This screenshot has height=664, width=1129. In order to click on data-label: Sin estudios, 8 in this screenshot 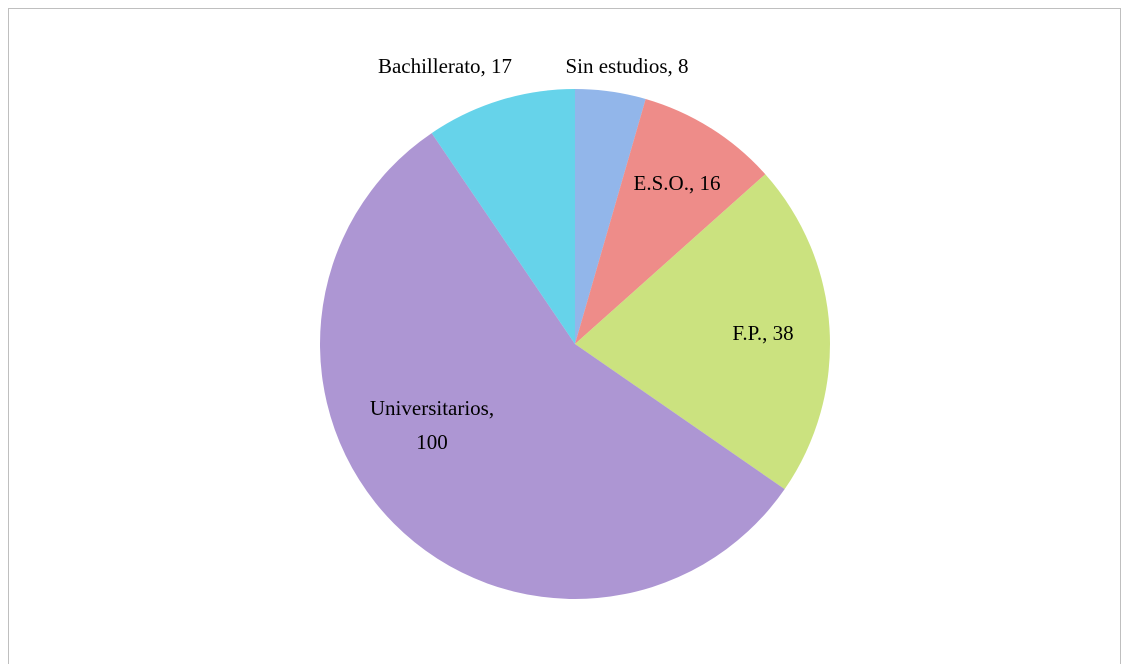, I will do `click(627, 66)`.